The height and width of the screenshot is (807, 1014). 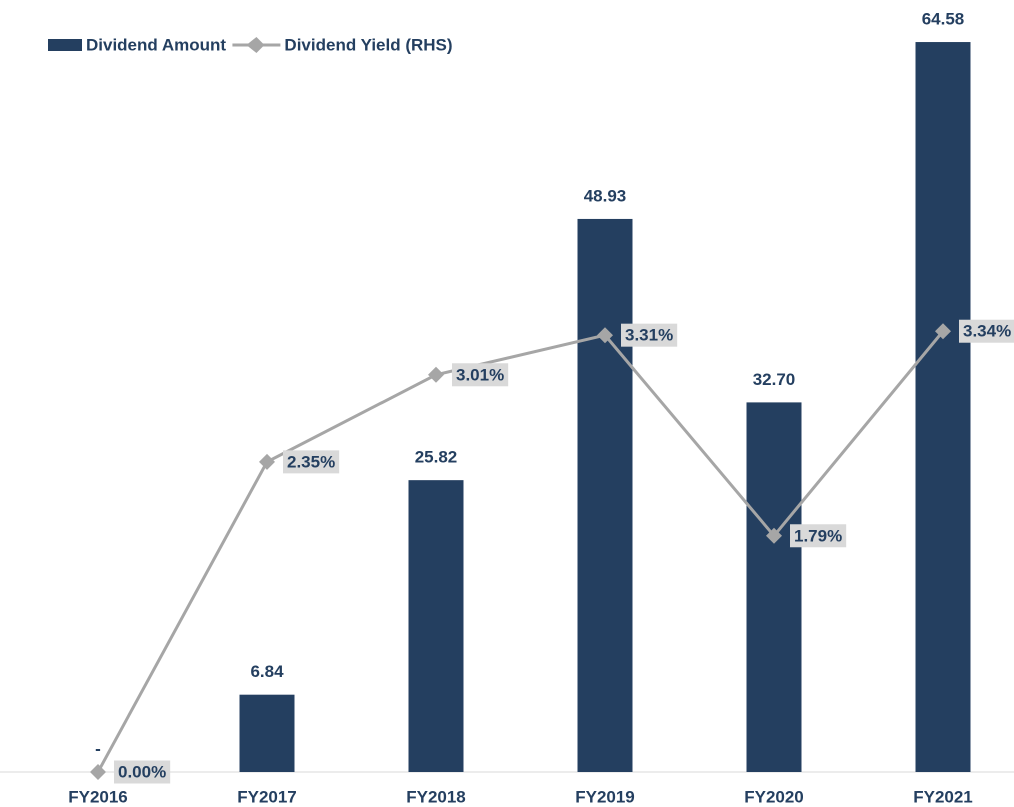 What do you see at coordinates (774, 379) in the screenshot?
I see `bar-value-label: 32.70` at bounding box center [774, 379].